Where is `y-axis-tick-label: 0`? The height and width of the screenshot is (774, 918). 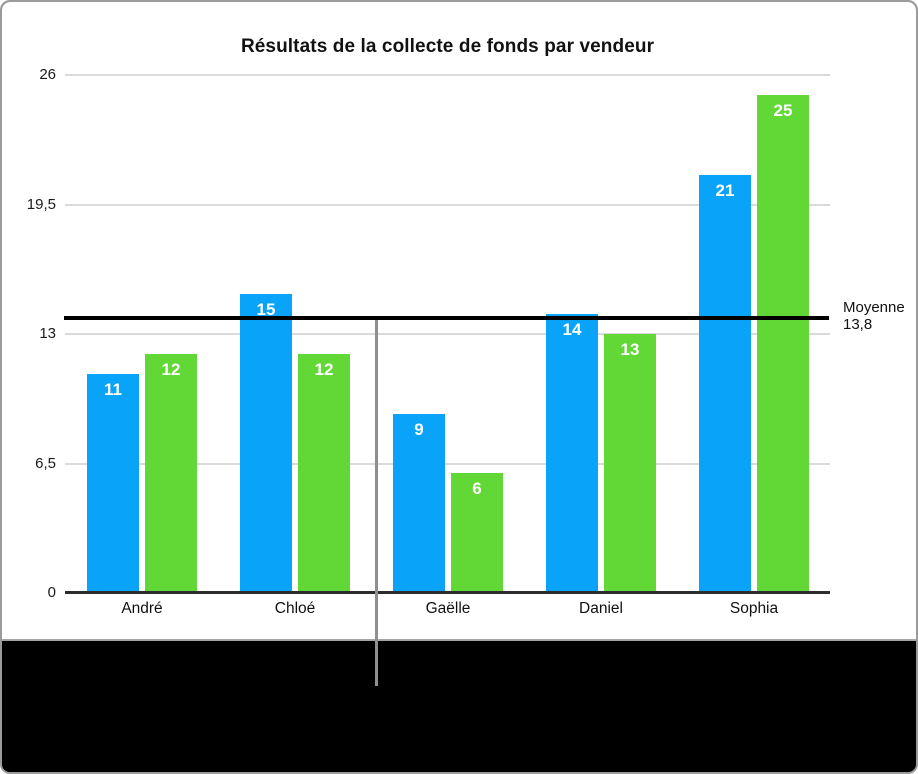
y-axis-tick-label: 0 is located at coordinates (51, 592).